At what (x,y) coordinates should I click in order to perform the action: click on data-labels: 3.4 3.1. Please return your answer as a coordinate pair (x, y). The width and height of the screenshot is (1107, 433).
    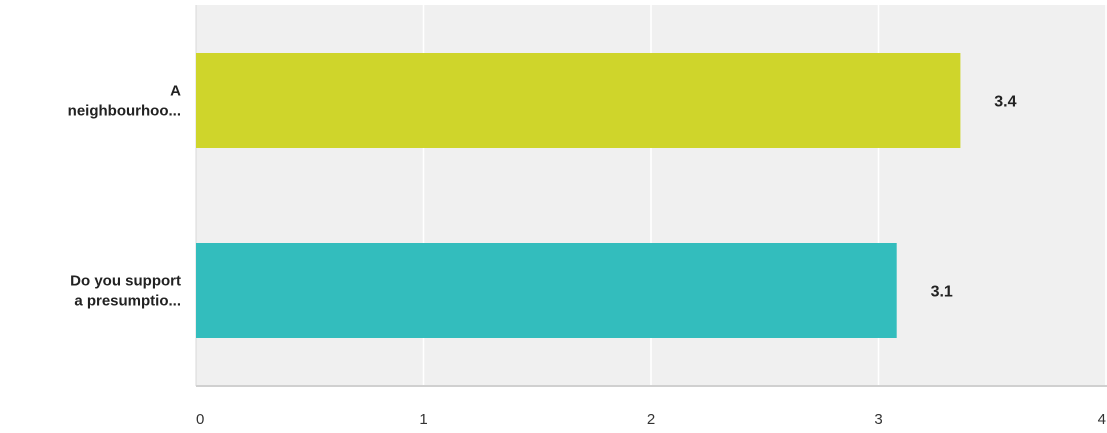
    Looking at the image, I should click on (974, 197).